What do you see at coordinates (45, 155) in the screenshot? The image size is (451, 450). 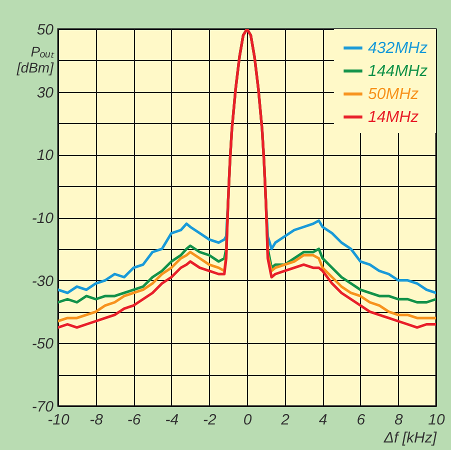 I see `y-tick-label: 10` at bounding box center [45, 155].